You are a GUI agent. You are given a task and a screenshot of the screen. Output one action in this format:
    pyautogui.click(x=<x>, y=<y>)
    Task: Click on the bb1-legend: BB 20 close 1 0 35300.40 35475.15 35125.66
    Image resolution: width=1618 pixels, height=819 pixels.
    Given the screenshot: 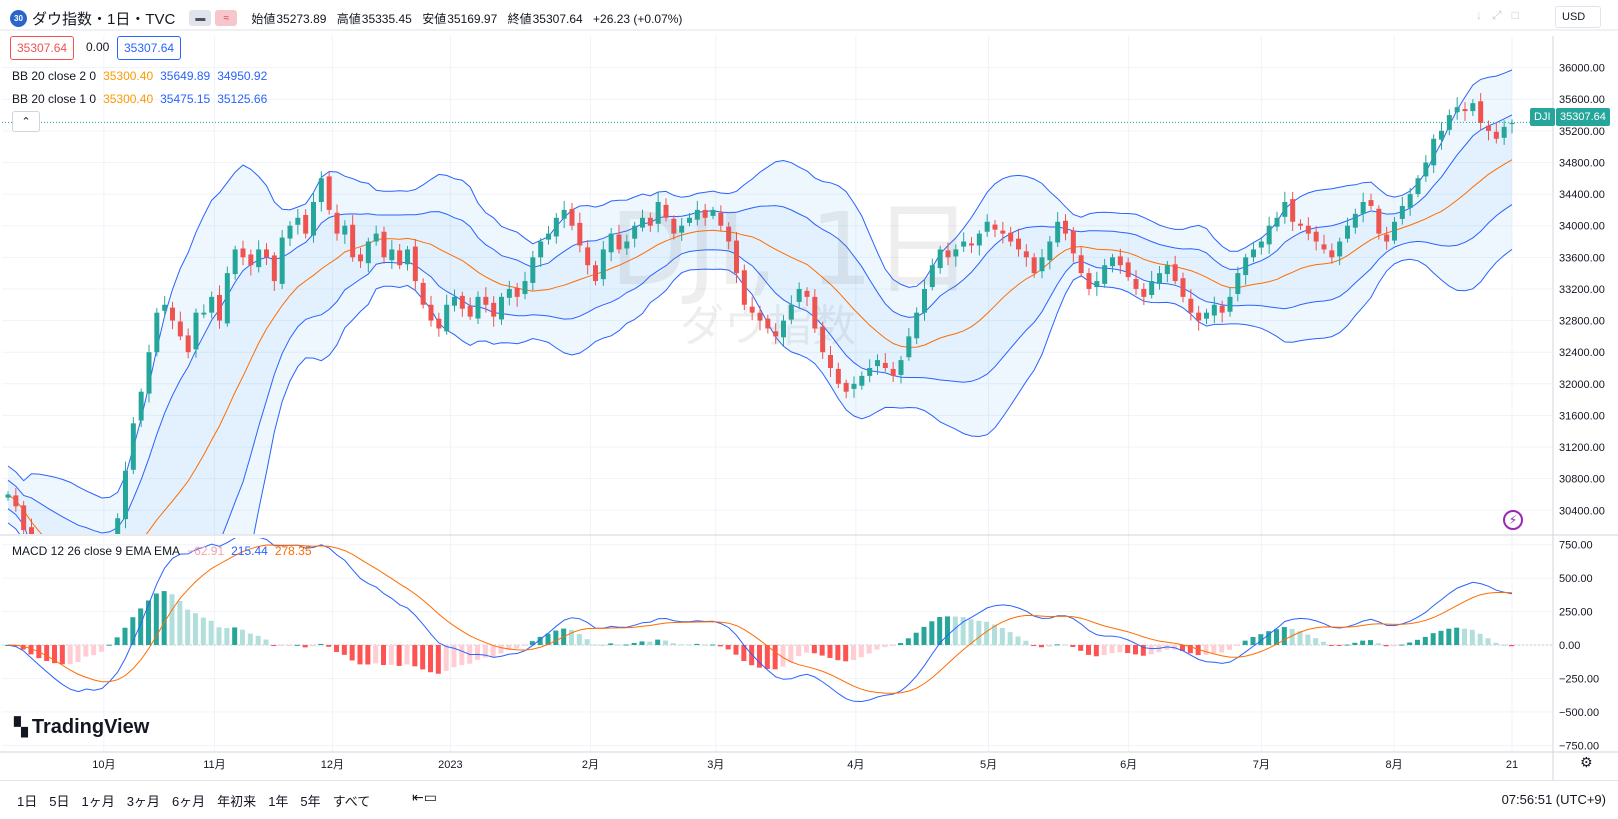 What is the action you would take?
    pyautogui.click(x=143, y=99)
    